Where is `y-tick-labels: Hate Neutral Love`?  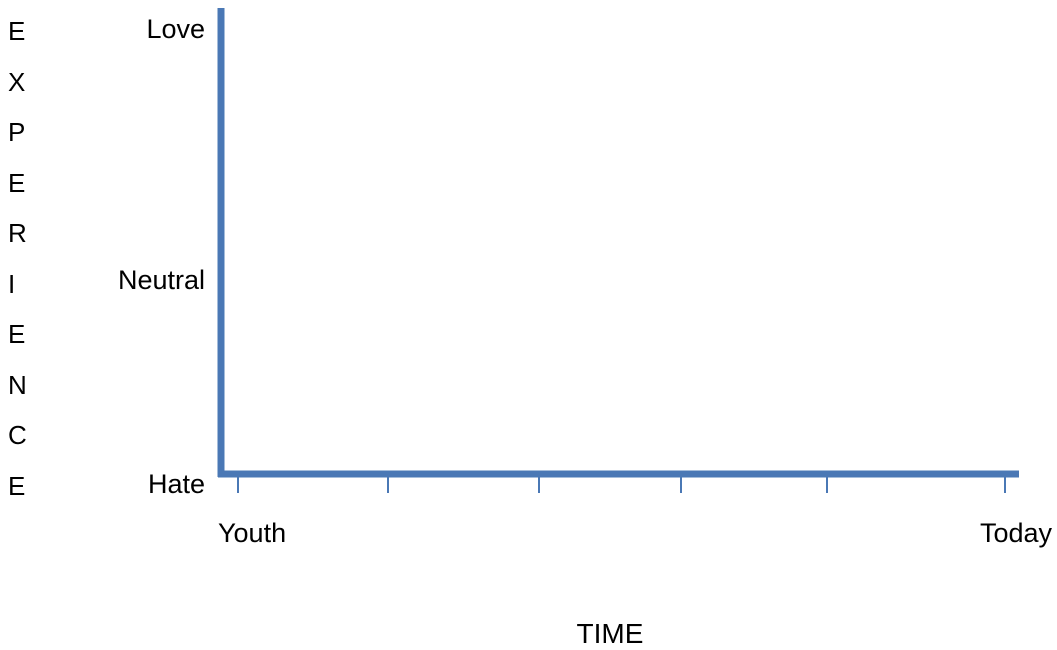
y-tick-labels: Hate Neutral Love is located at coordinates (161, 256).